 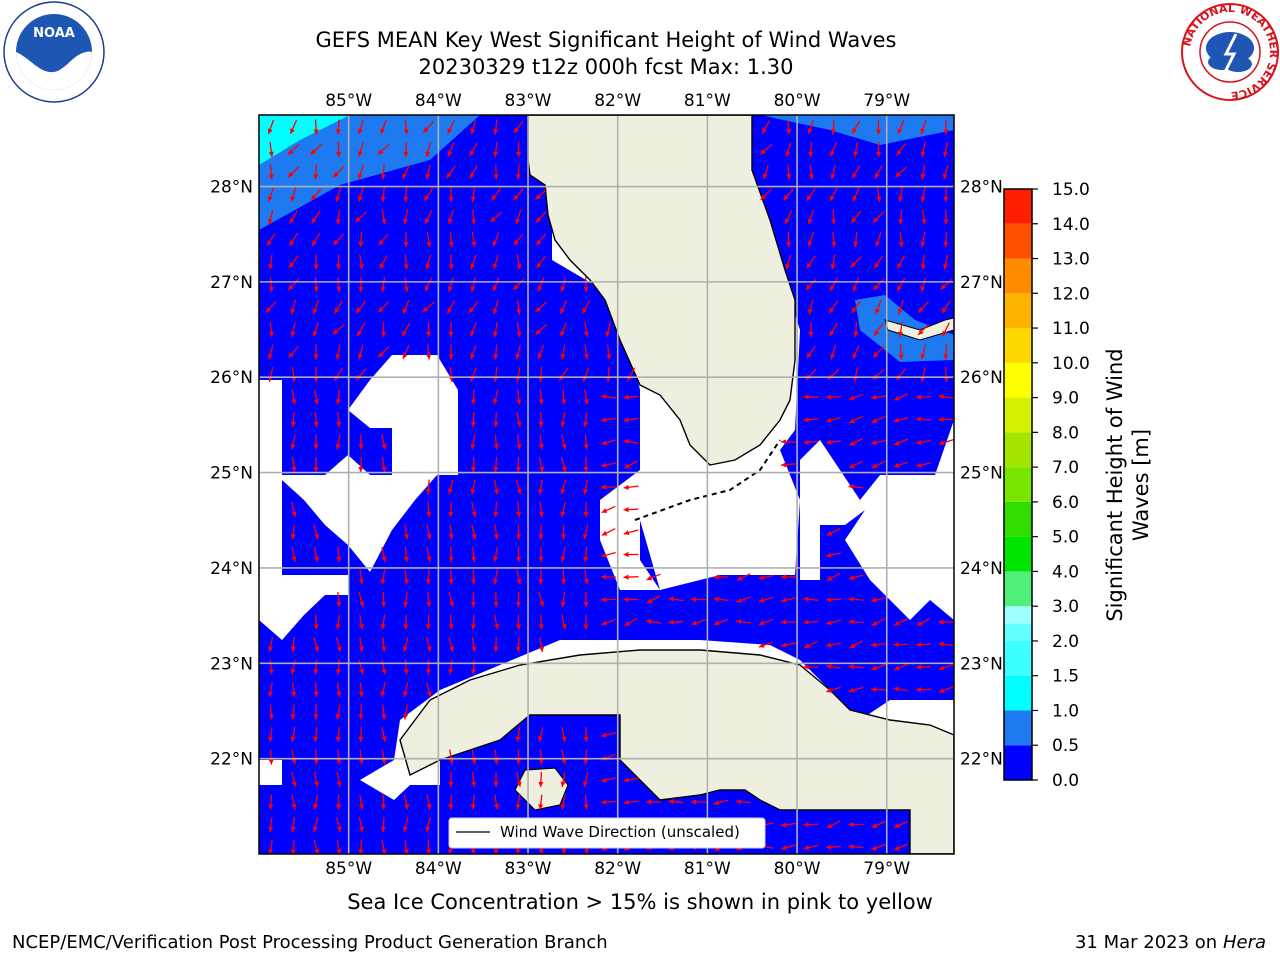 I want to click on lon-label-bottom: 79°W, so click(x=886, y=869).